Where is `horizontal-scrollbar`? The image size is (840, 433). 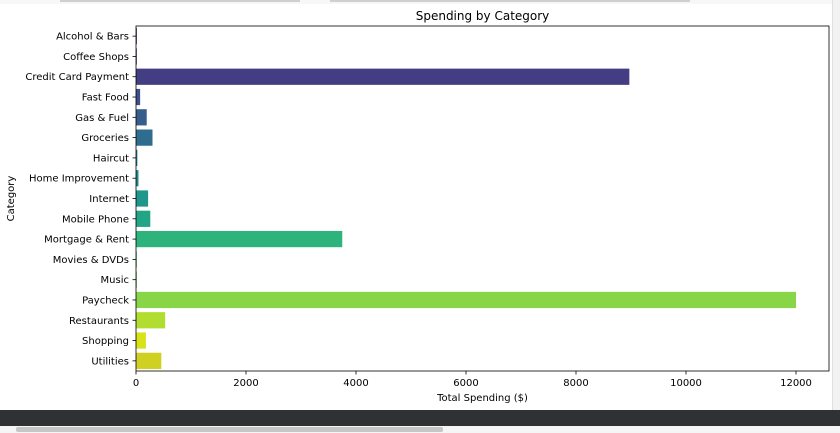
horizontal-scrollbar is located at coordinates (420, 429).